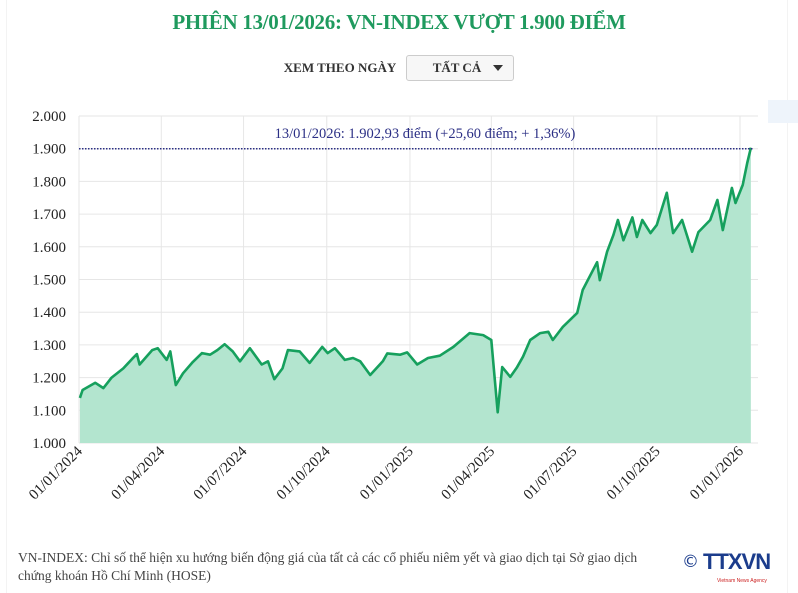  I want to click on y-tick-label: 1.500, so click(49, 281).